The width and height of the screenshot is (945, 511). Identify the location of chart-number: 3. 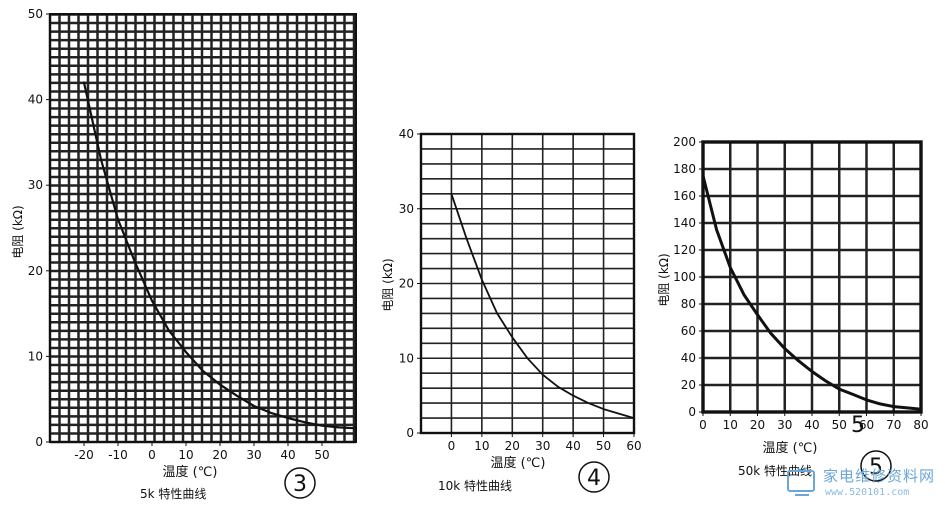
(300, 484).